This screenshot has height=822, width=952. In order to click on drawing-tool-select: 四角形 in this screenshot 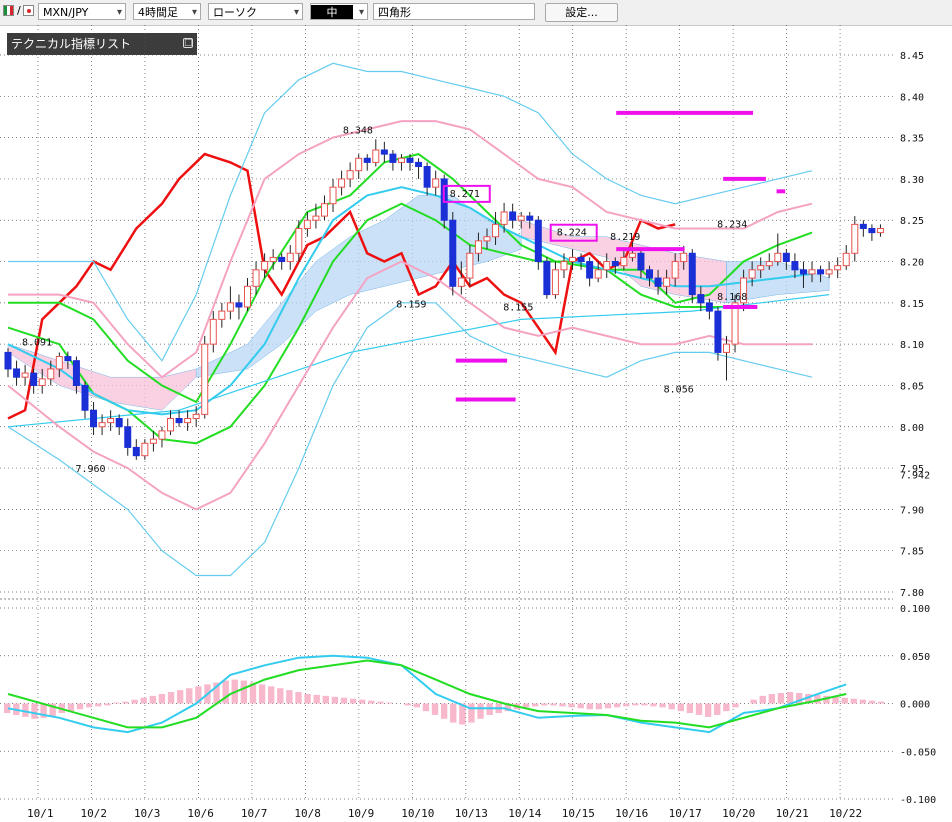, I will do `click(454, 11)`.